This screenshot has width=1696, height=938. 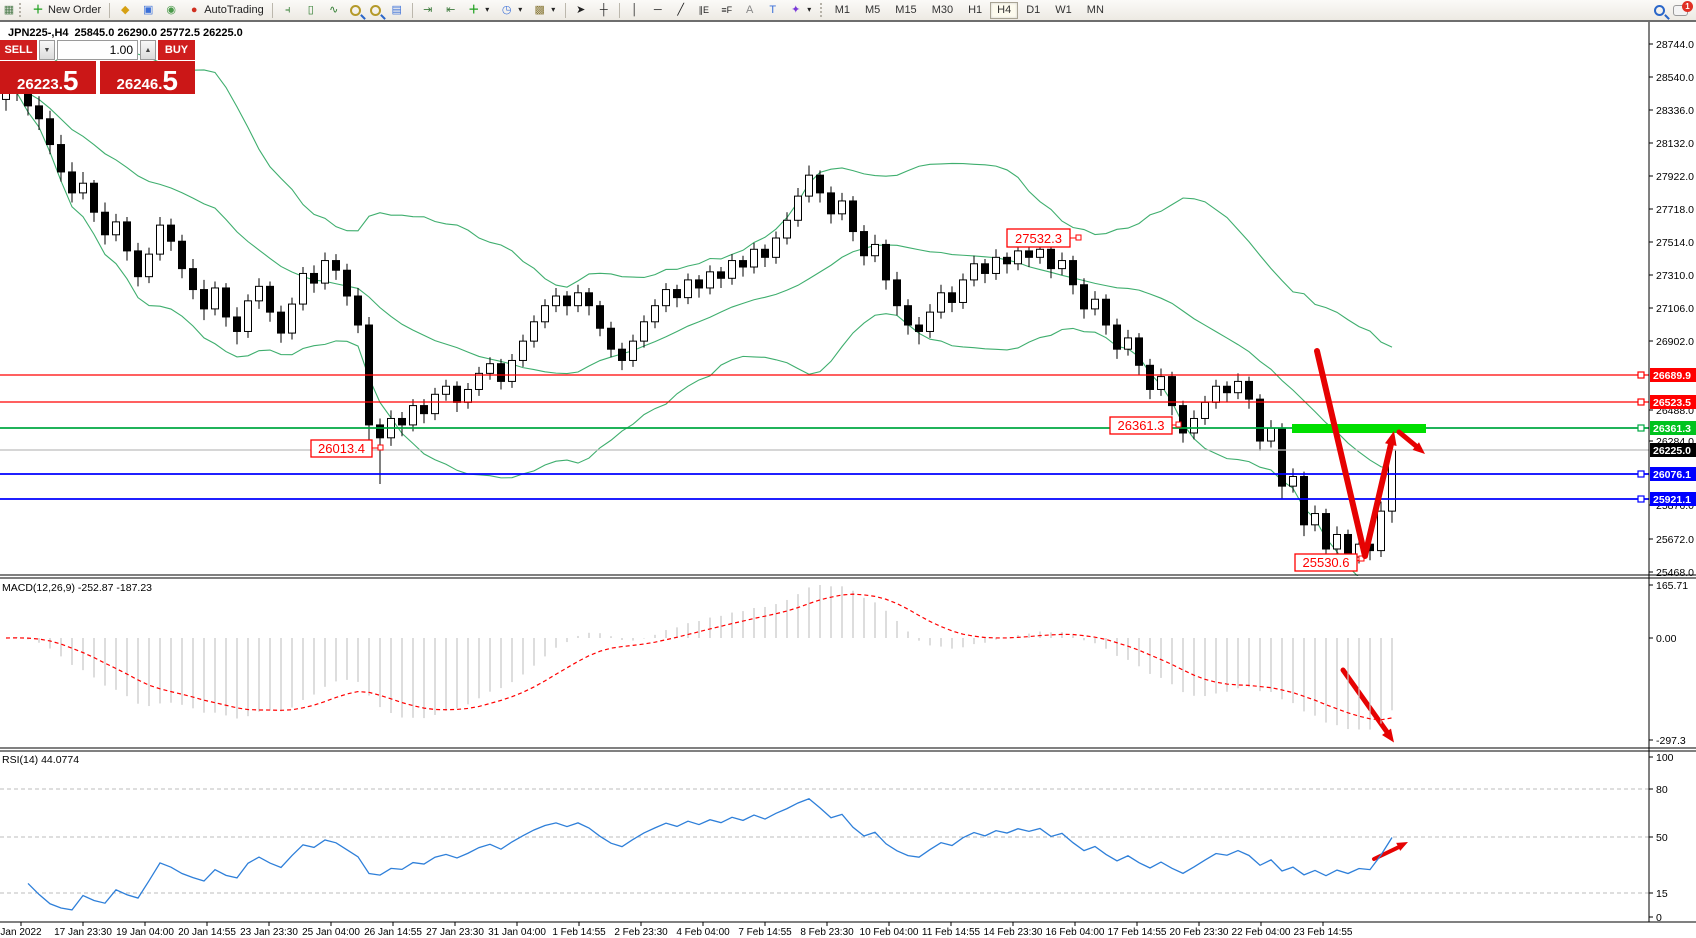 I want to click on timeframe-m30: M30, so click(x=942, y=10).